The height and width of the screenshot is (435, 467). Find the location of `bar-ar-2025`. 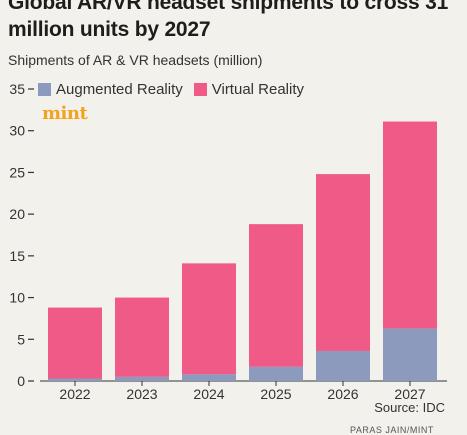

bar-ar-2025 is located at coordinates (276, 373).